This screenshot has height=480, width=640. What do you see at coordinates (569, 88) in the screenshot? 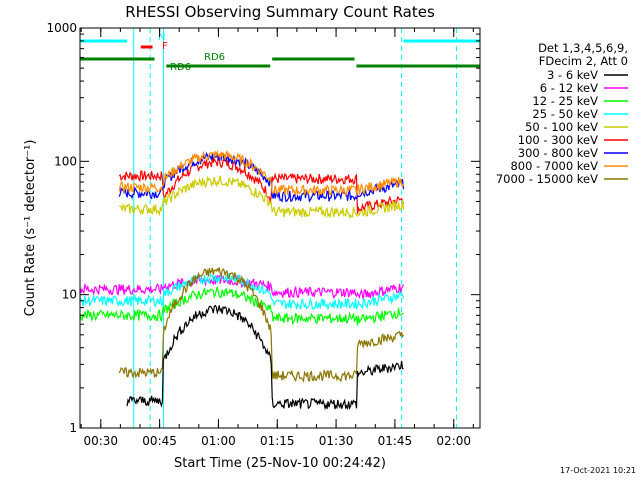
I see `legend-entry-label: 6 - 12 keV` at bounding box center [569, 88].